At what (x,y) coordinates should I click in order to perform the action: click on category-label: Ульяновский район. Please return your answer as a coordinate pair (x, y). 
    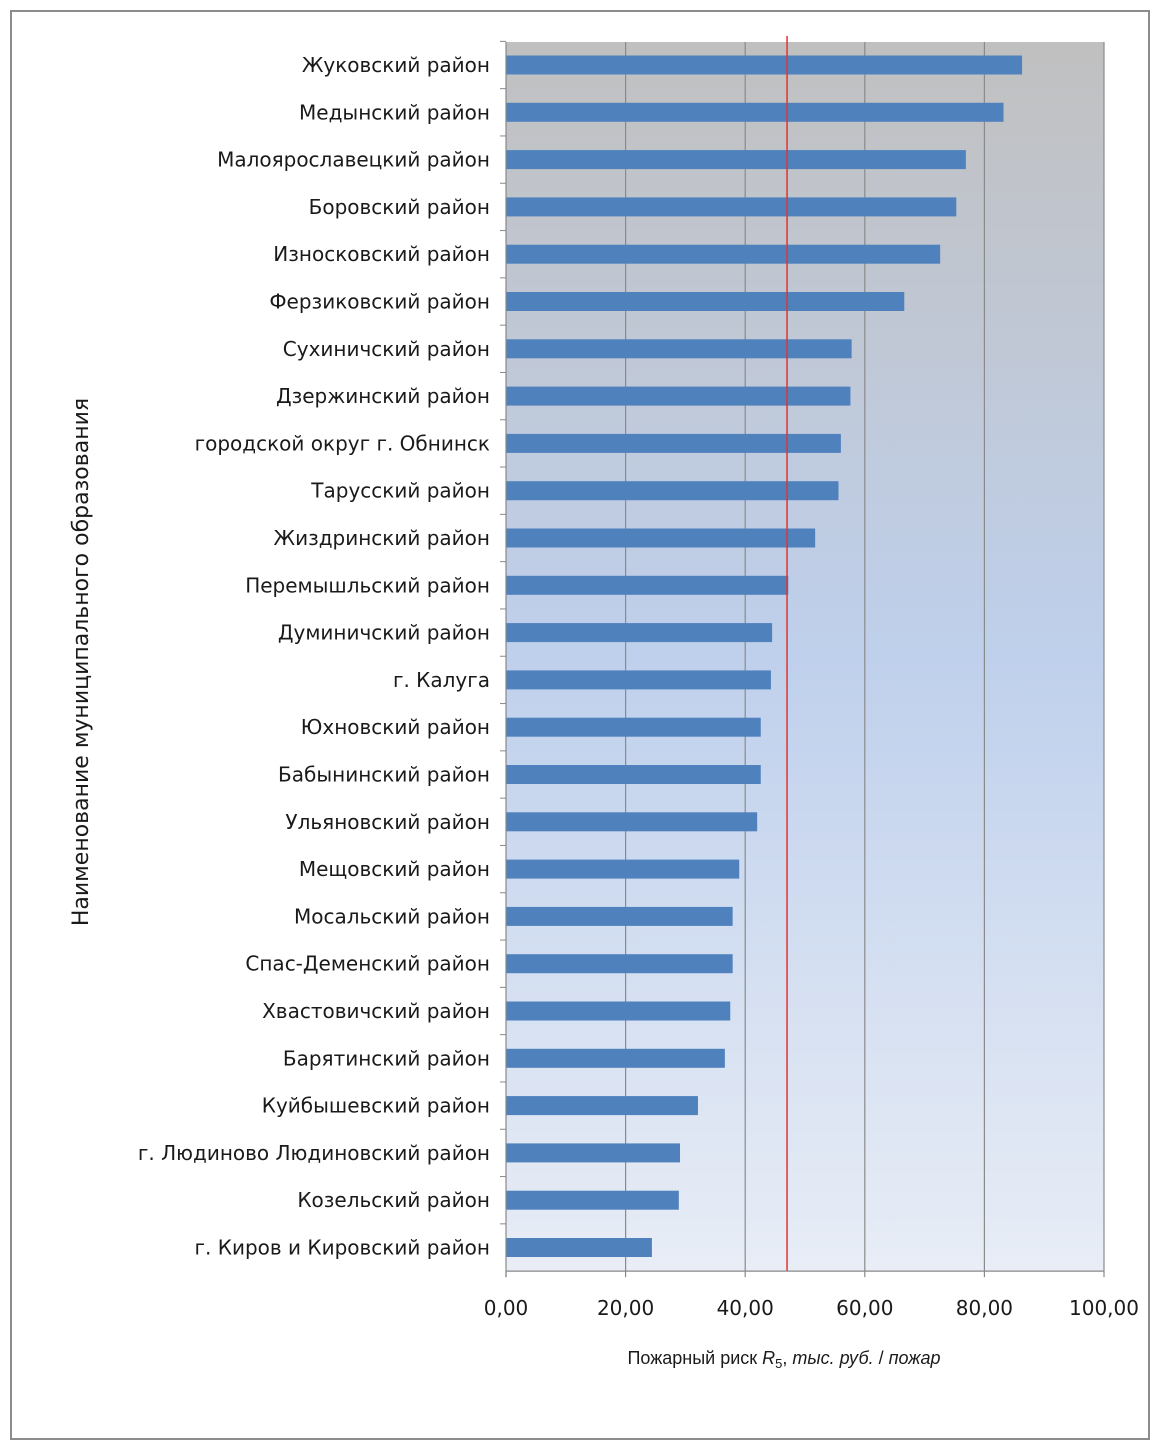
    Looking at the image, I should click on (387, 822).